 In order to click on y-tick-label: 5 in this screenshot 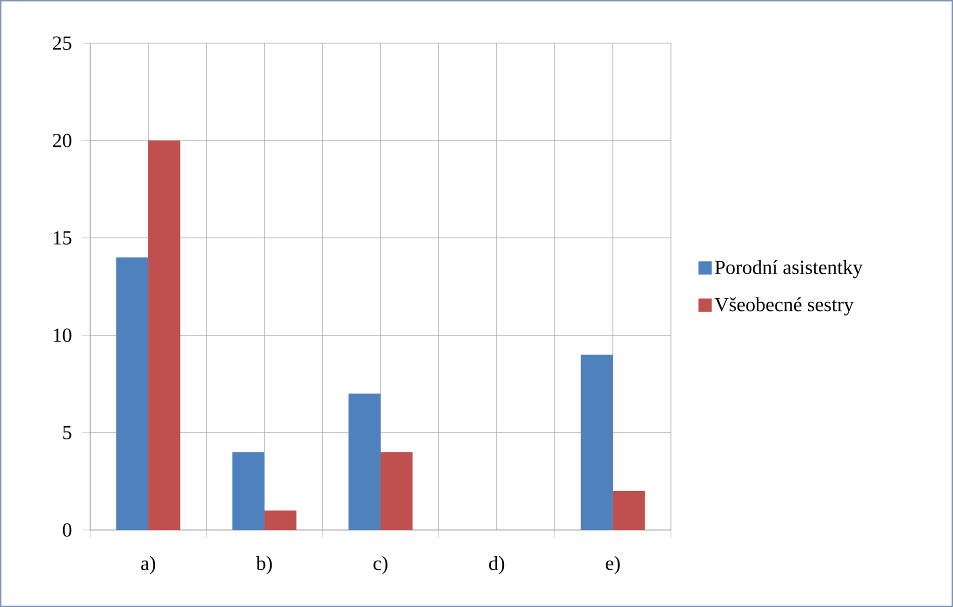, I will do `click(67, 433)`.